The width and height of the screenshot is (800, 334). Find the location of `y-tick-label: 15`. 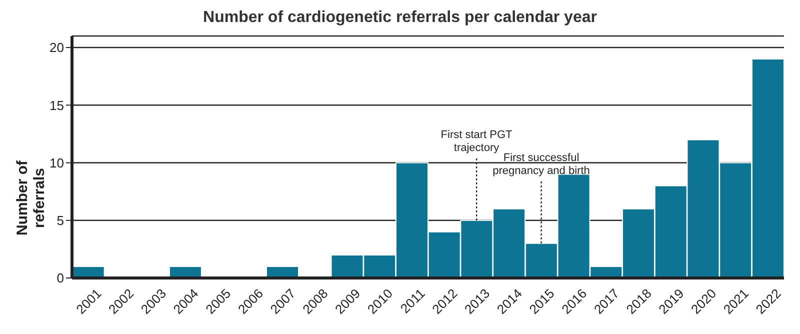

y-tick-label: 15 is located at coordinates (57, 105).